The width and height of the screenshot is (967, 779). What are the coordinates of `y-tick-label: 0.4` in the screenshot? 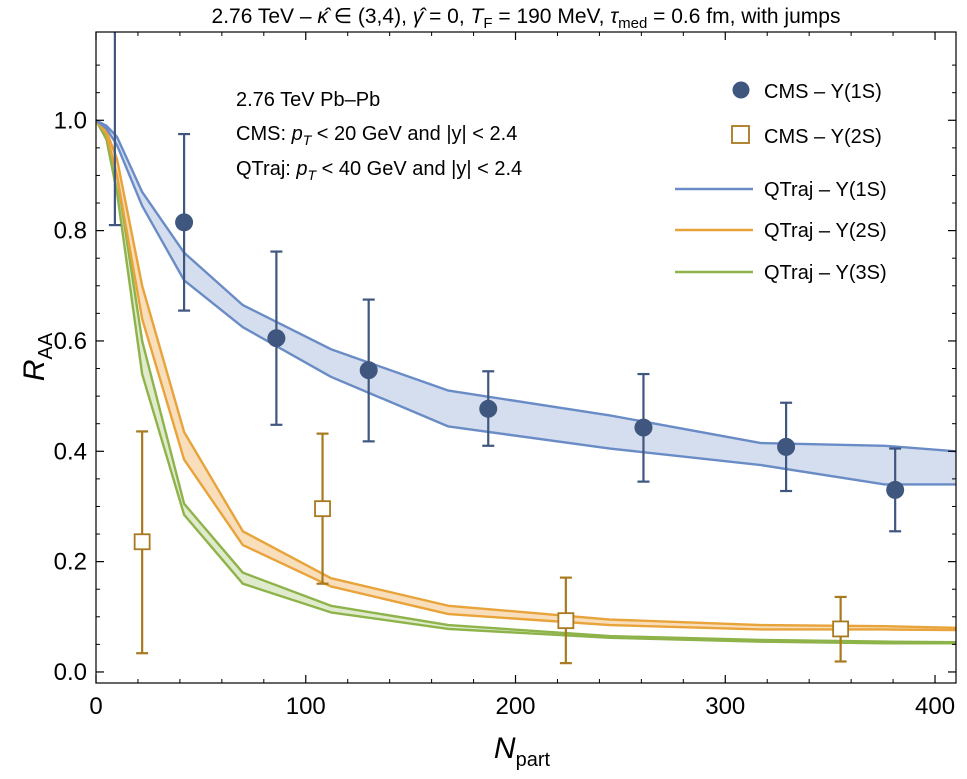 It's located at (70, 451).